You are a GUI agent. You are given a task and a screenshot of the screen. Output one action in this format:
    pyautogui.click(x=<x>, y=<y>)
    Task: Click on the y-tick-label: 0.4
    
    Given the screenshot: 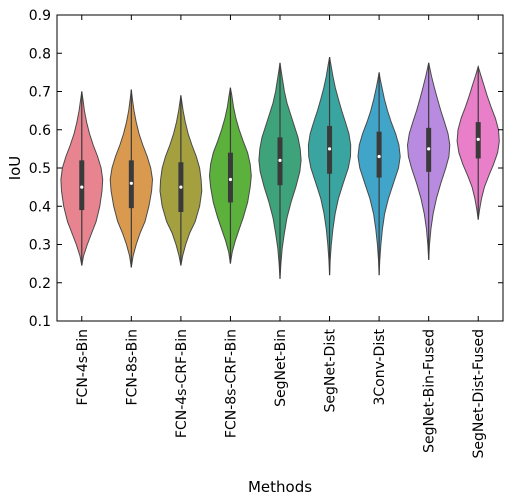 What is the action you would take?
    pyautogui.click(x=40, y=207)
    